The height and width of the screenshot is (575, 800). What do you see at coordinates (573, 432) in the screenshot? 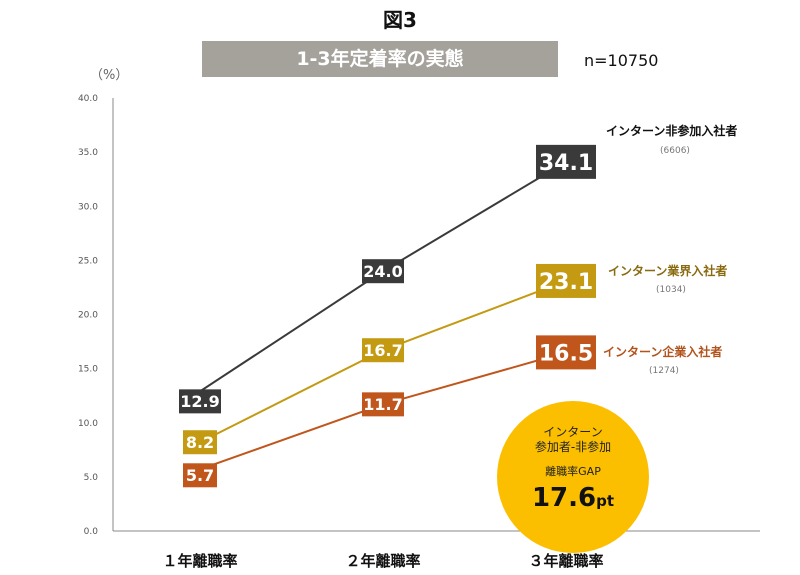
I see `gap-line1: インターン` at bounding box center [573, 432].